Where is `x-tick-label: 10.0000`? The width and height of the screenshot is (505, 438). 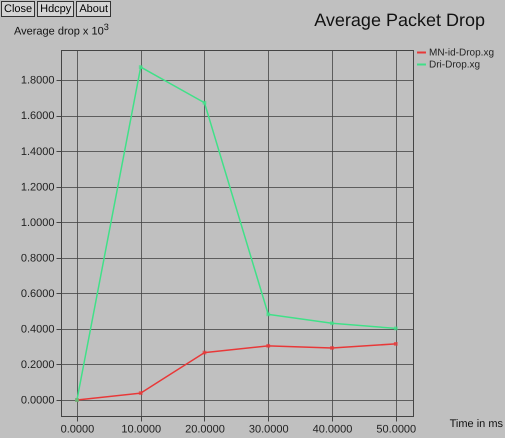
x-tick-label: 10.0000 is located at coordinates (141, 430).